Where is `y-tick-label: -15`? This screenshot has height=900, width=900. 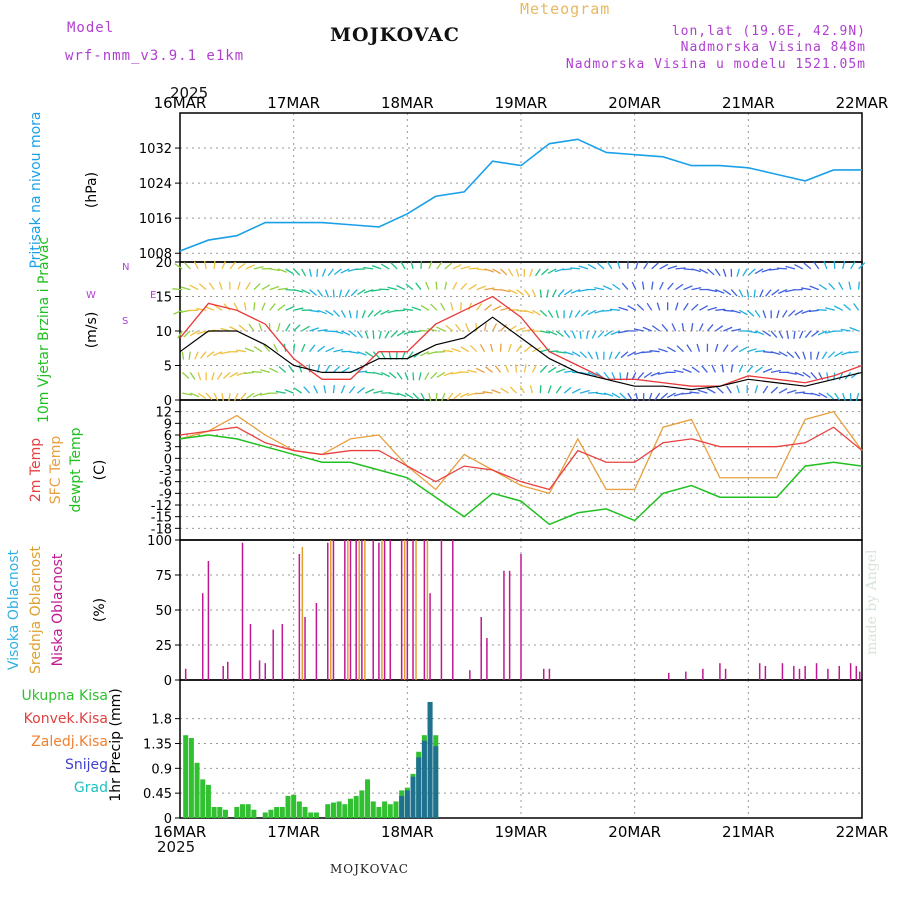
y-tick-label: -15 is located at coordinates (161, 518).